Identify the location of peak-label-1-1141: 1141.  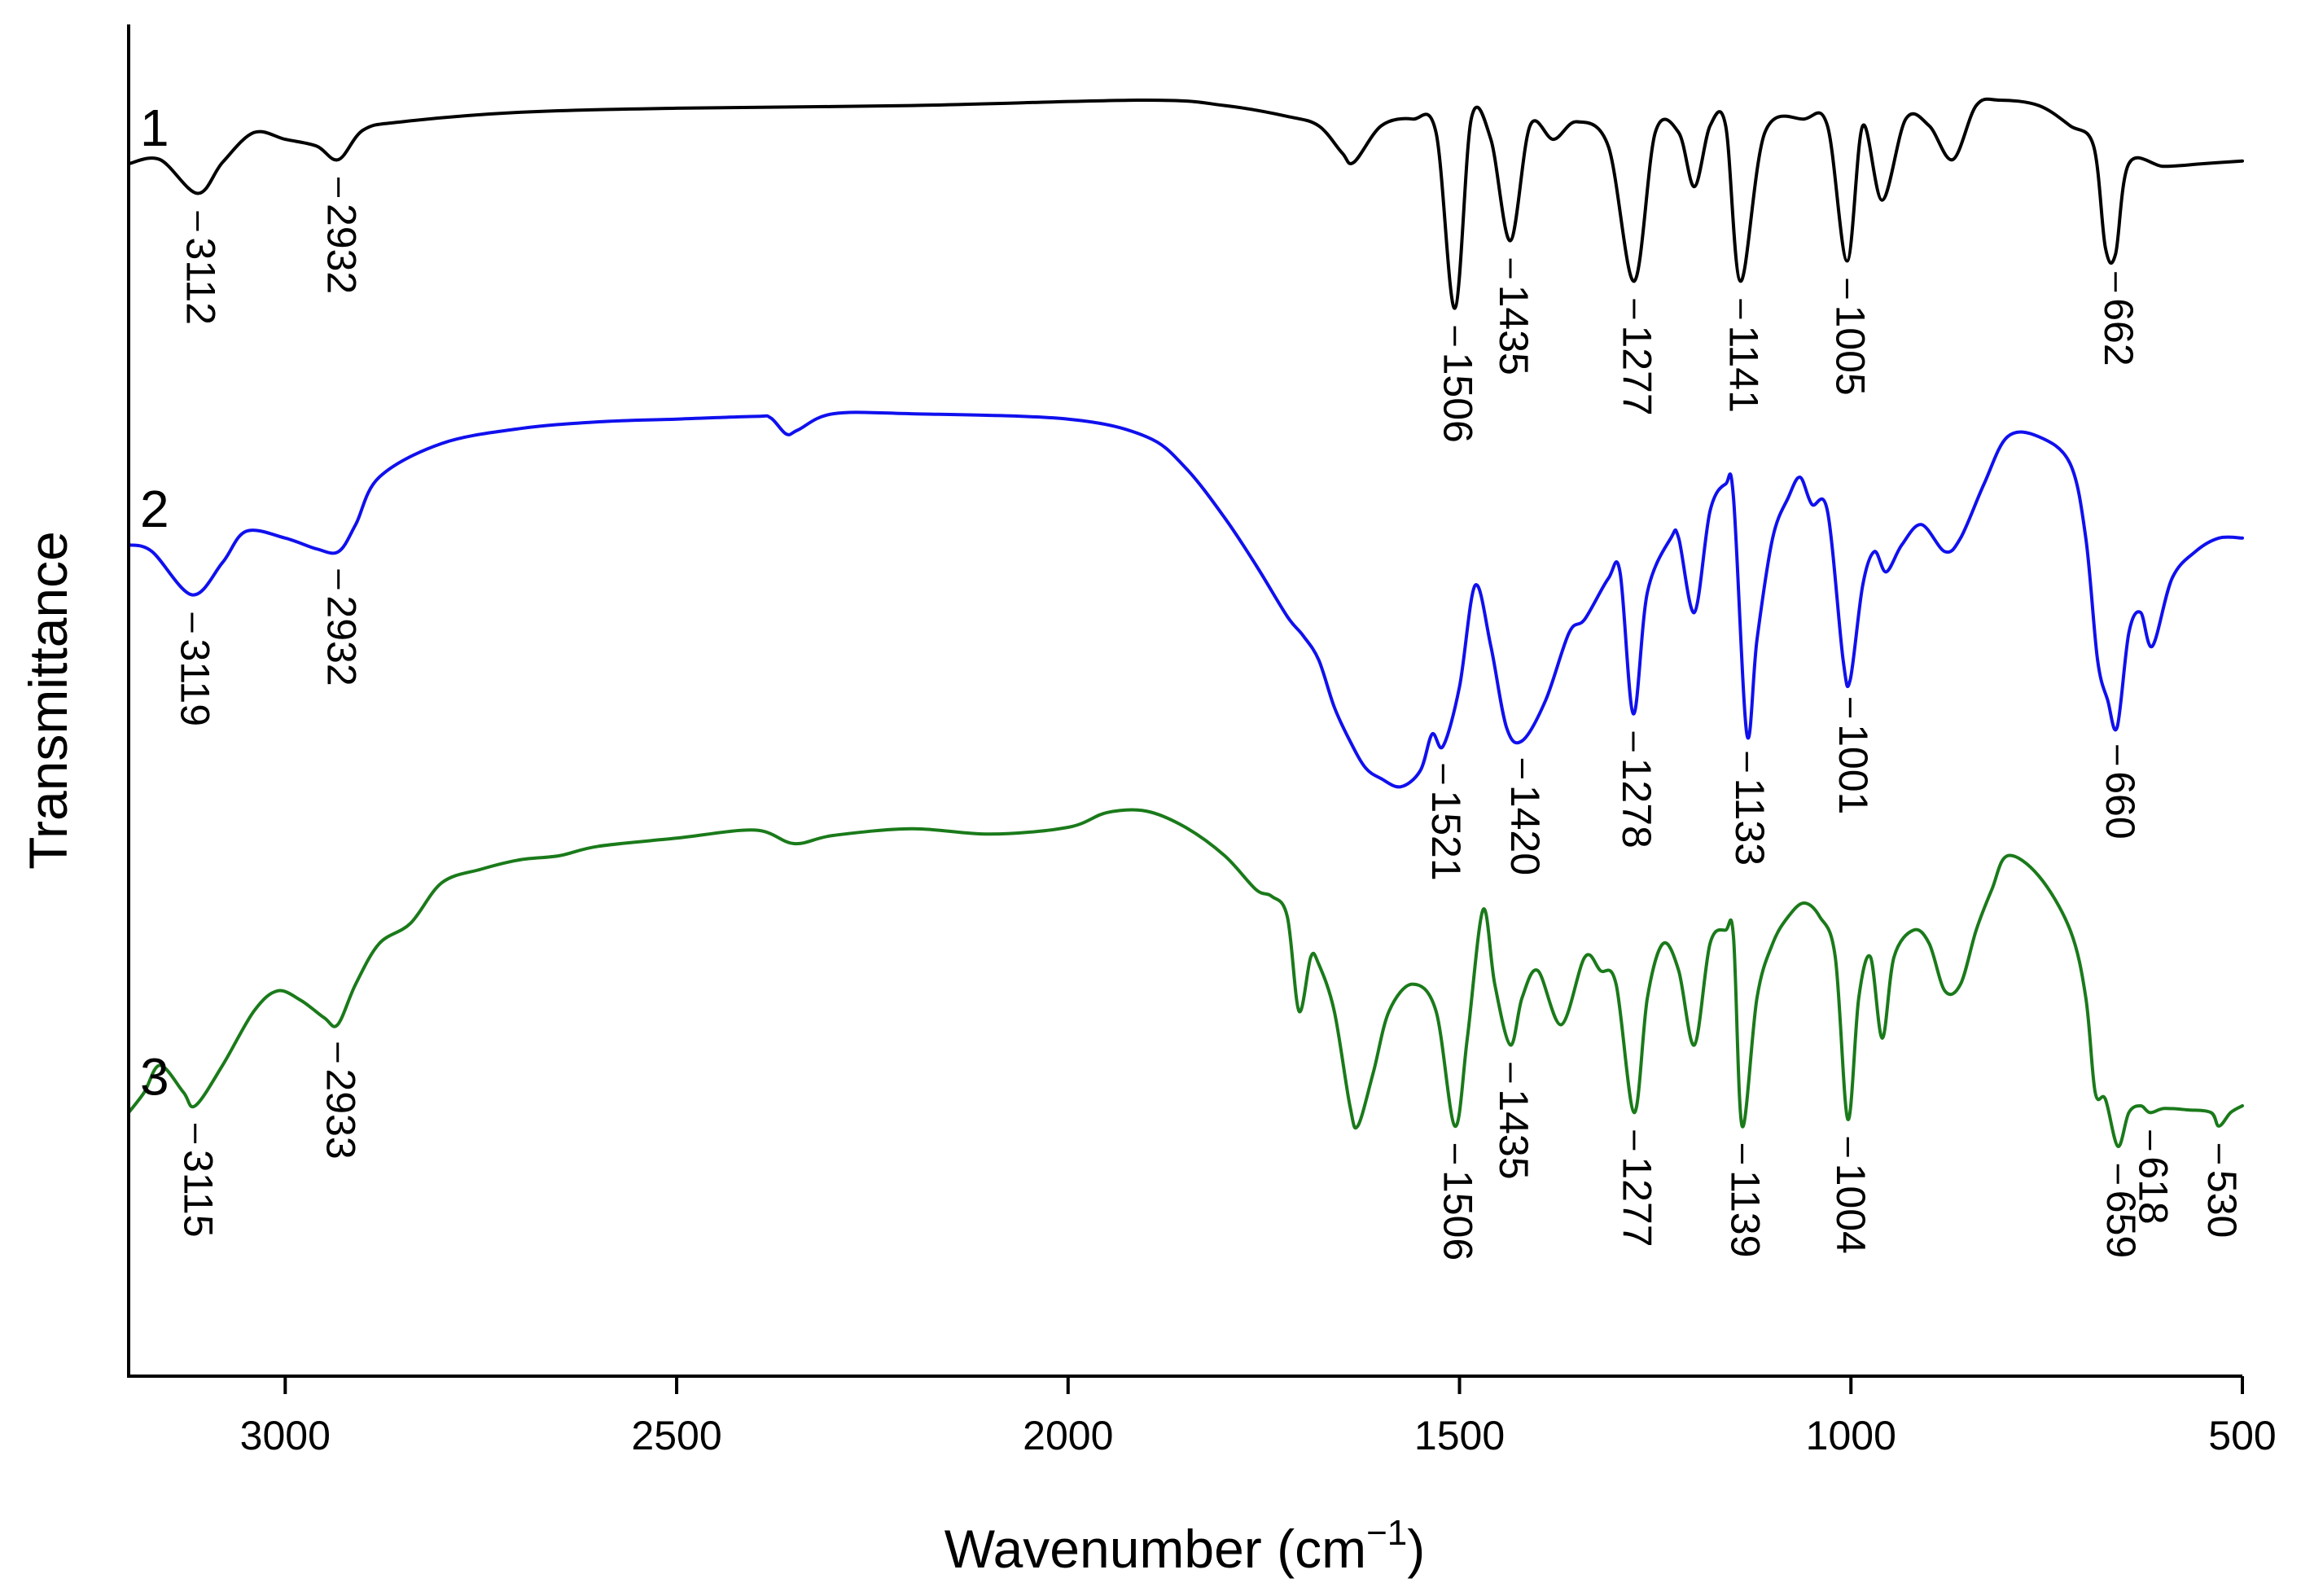
(1743, 369).